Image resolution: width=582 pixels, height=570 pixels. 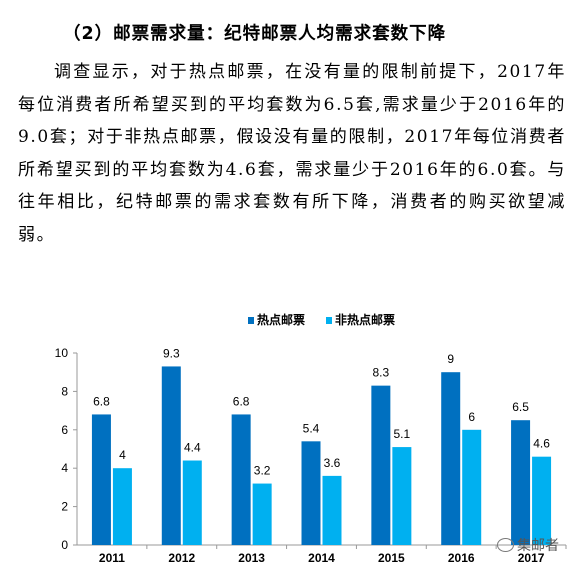 What do you see at coordinates (64, 391) in the screenshot?
I see `y-tick-label: 8` at bounding box center [64, 391].